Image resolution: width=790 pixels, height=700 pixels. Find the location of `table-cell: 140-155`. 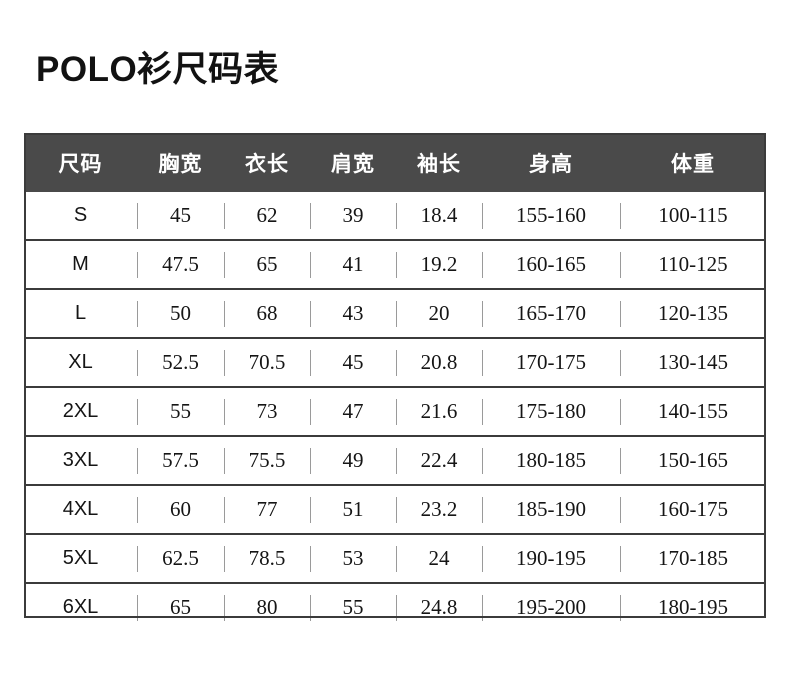

table-cell: 140-155 is located at coordinates (693, 411).